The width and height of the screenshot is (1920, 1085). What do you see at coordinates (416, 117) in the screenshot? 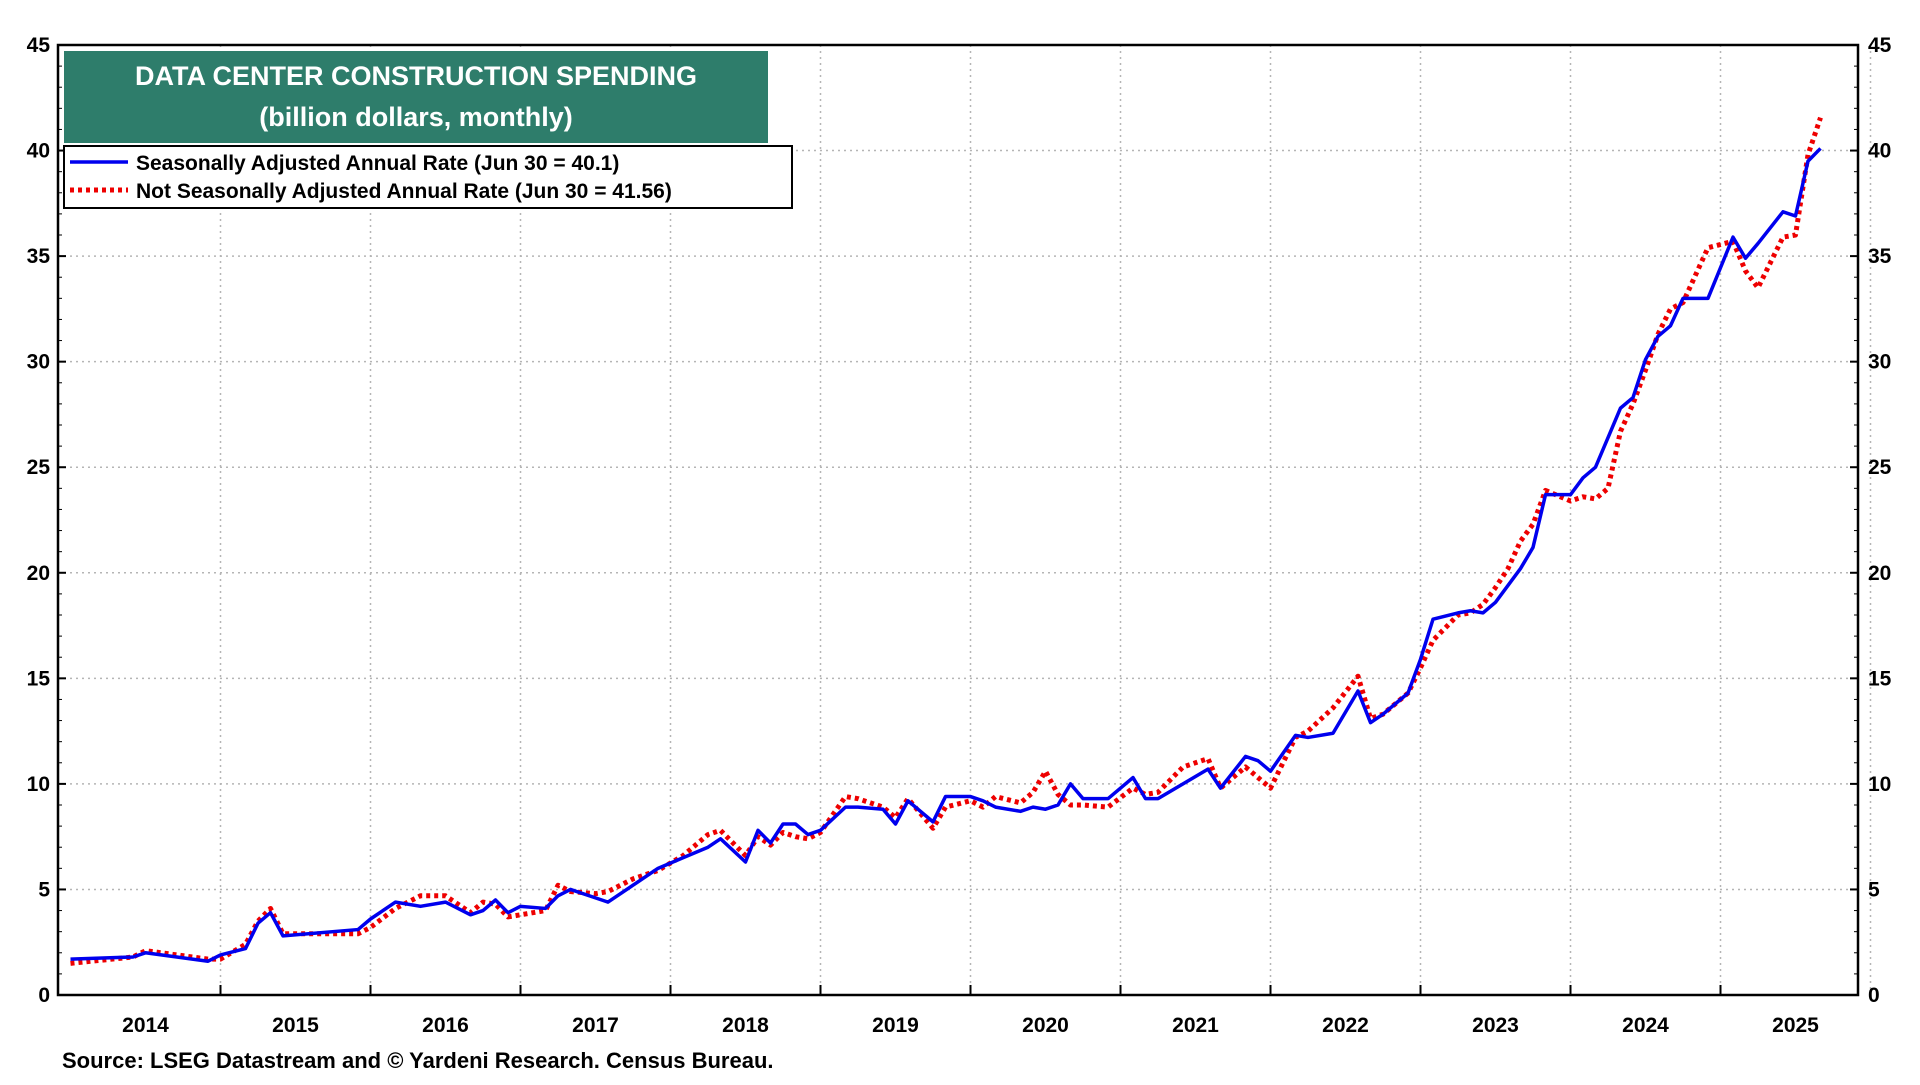
I see `chart-subtitle: (billion dollars, monthly)` at bounding box center [416, 117].